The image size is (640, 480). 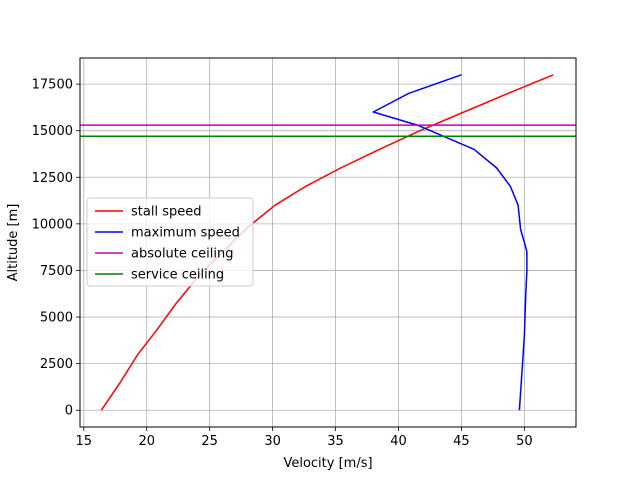 I want to click on legend-label-service-ceiling: service ceiling, so click(x=177, y=275).